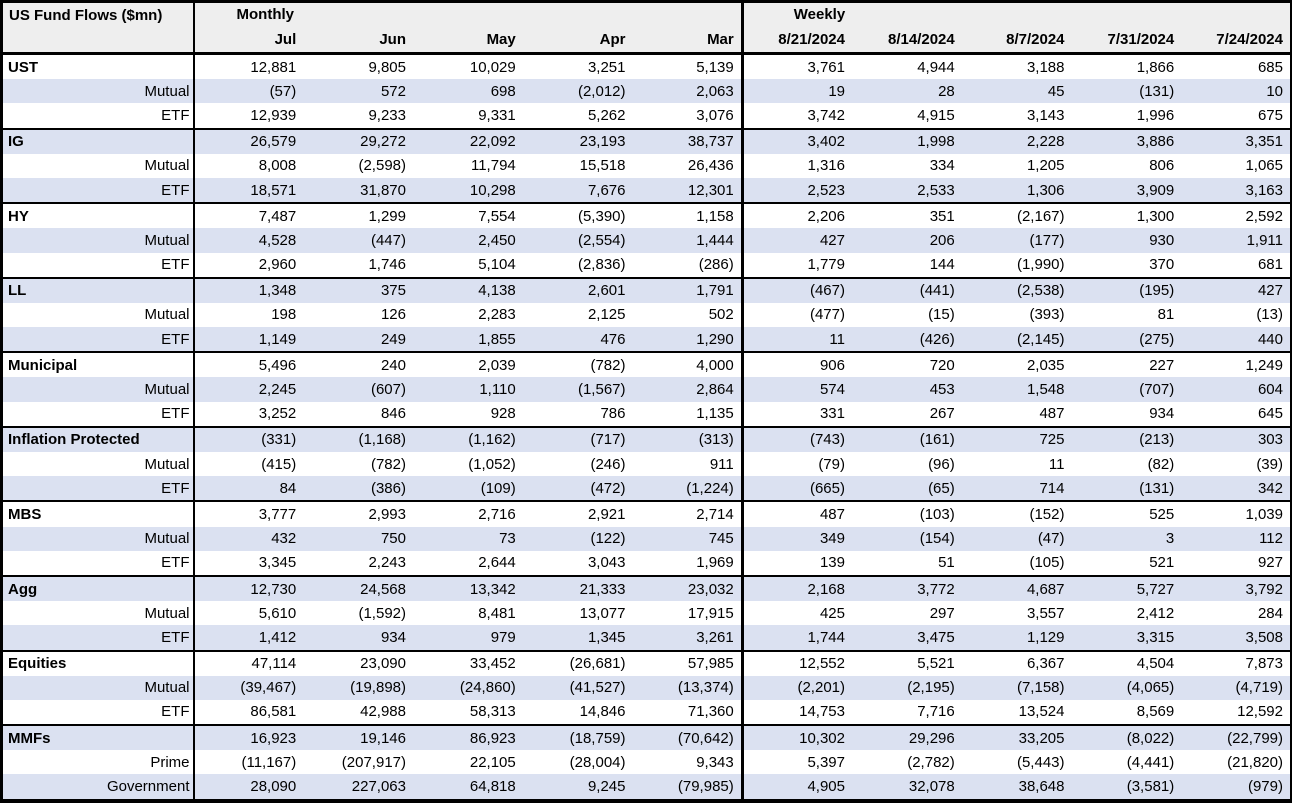  Describe the element at coordinates (1016, 14) in the screenshot. I see `section-label-weekly: Weekly` at that location.